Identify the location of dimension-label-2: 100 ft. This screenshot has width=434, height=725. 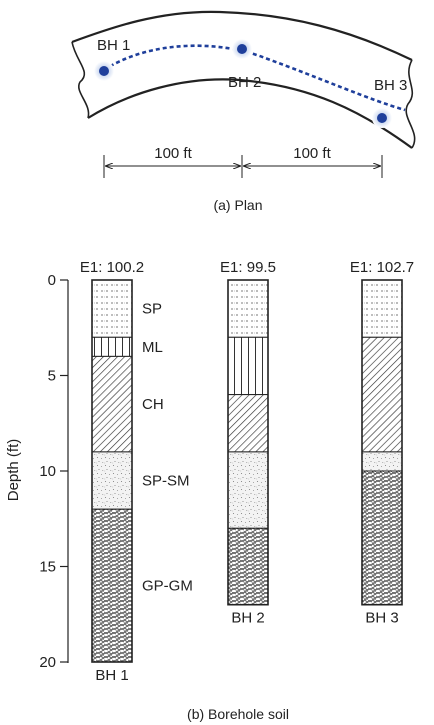
(312, 153).